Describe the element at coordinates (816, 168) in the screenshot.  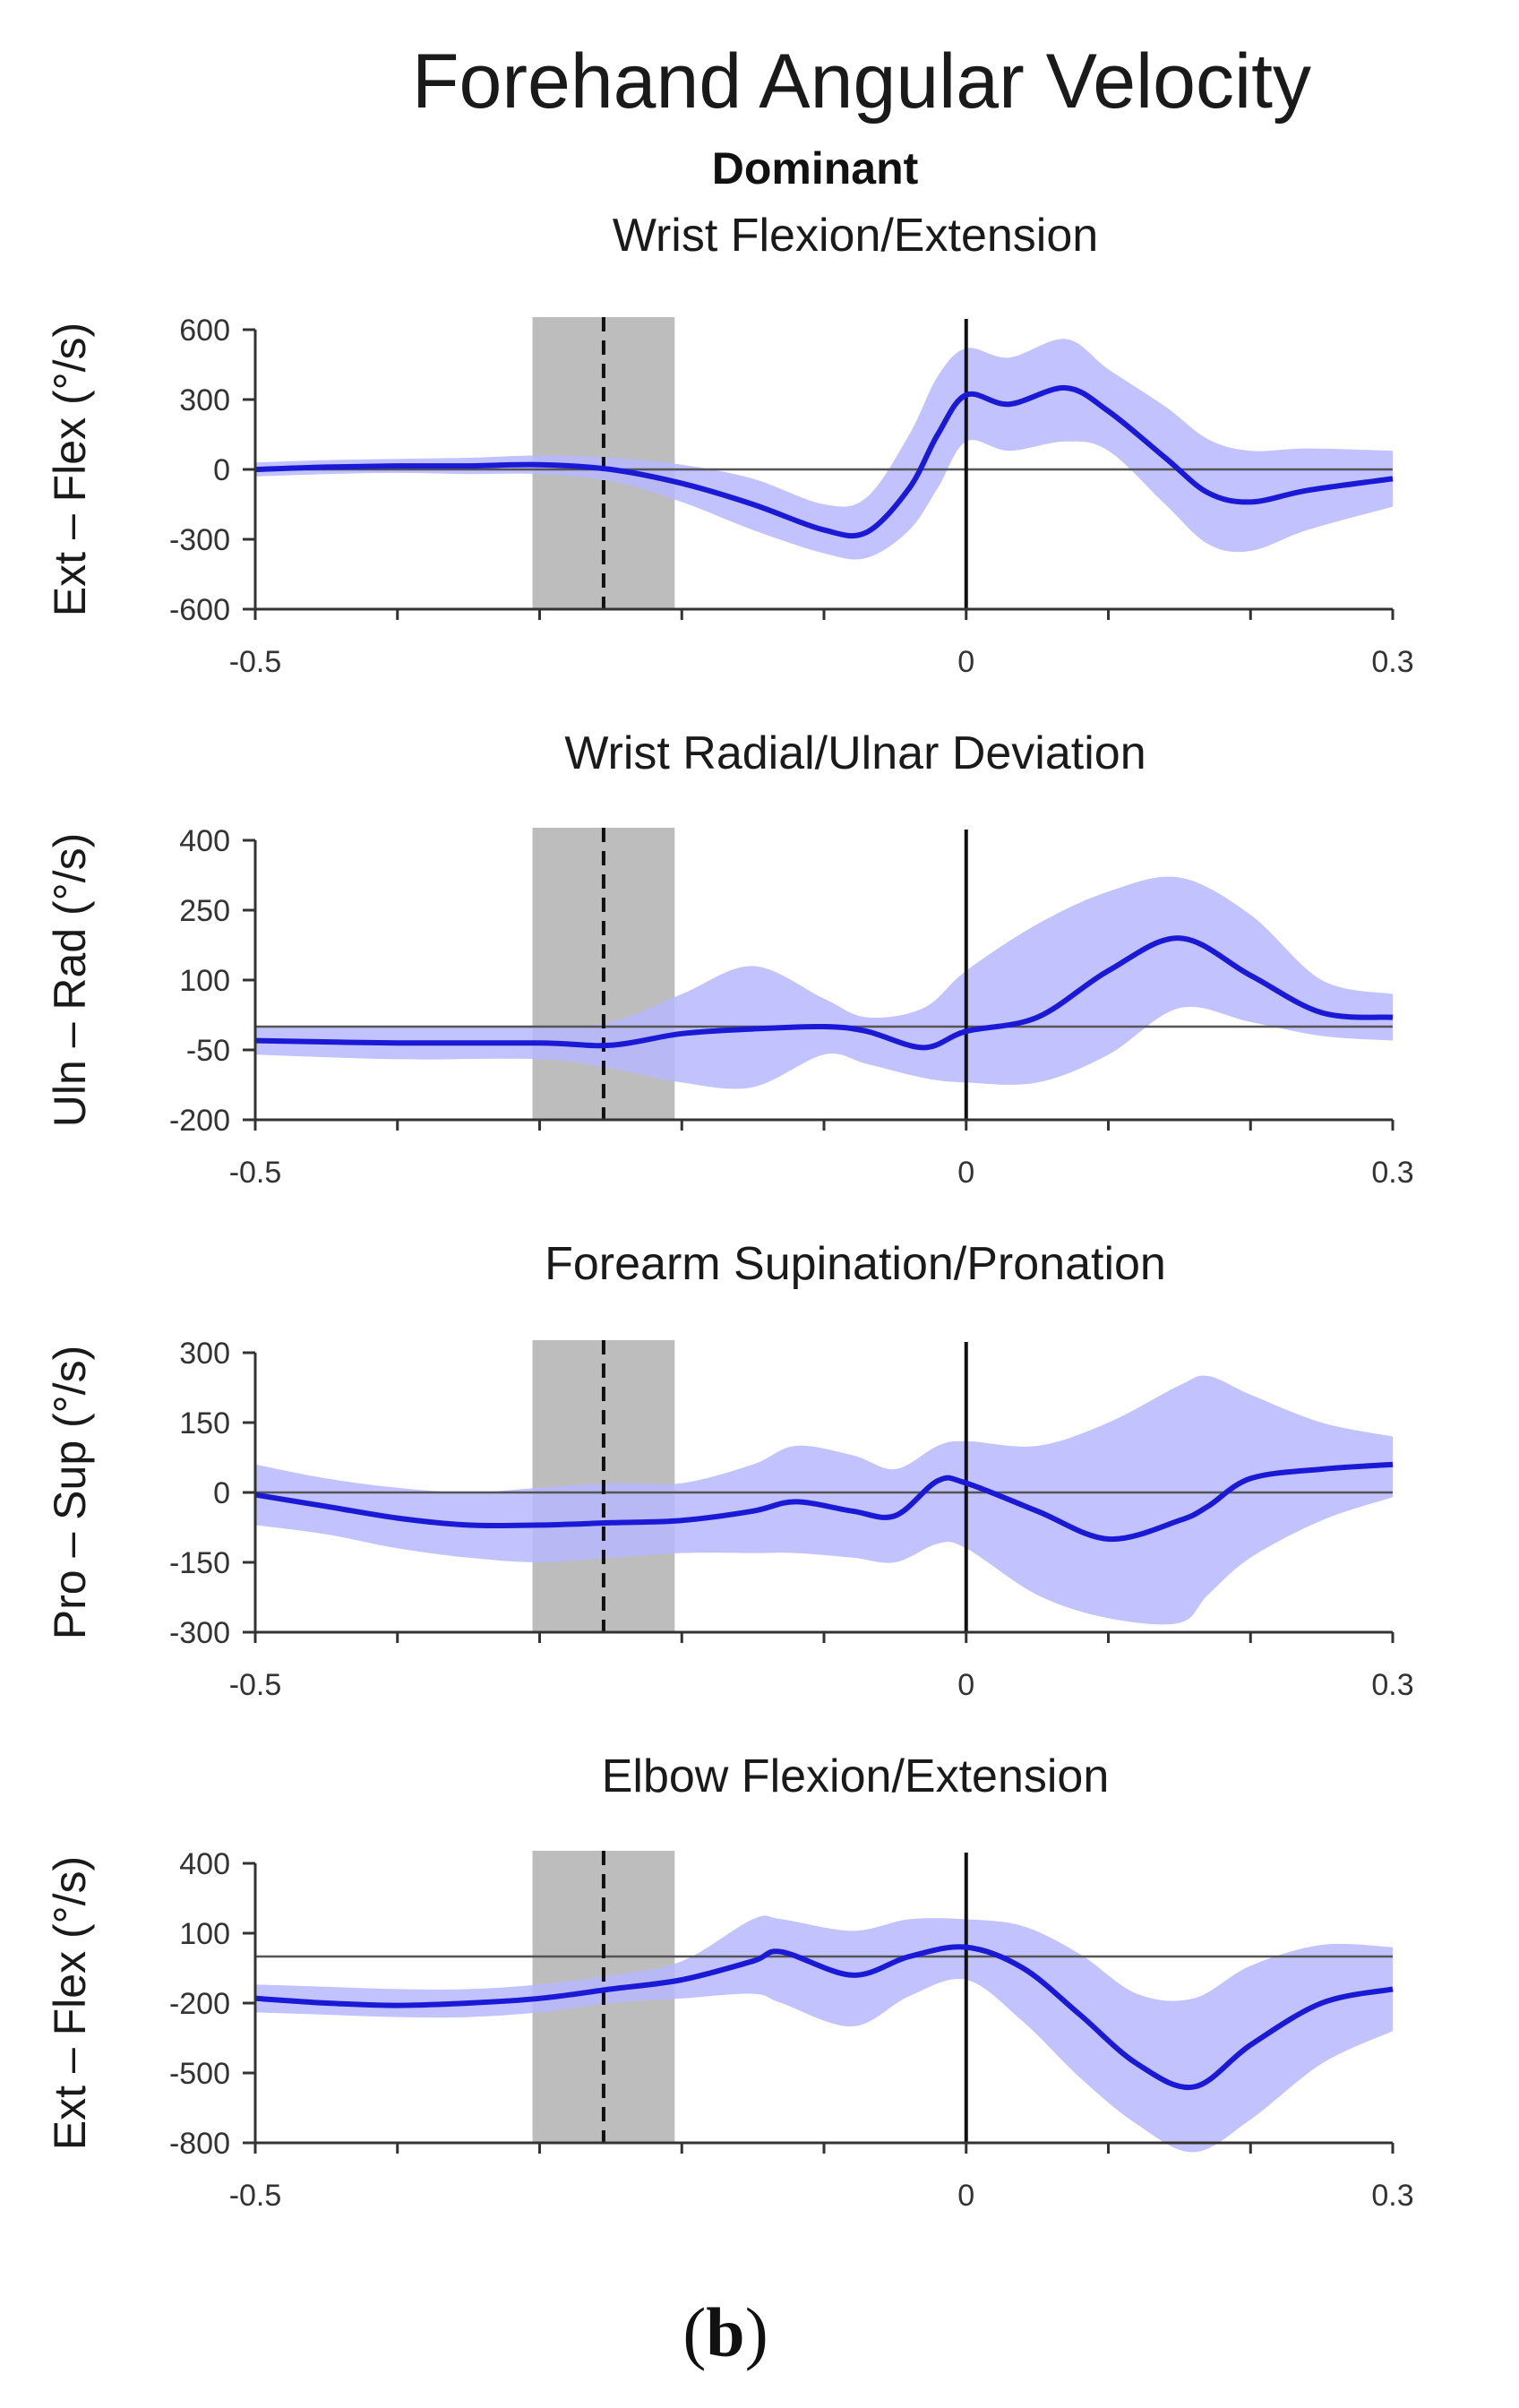
I see `figure-subtitle: Dominant` at that location.